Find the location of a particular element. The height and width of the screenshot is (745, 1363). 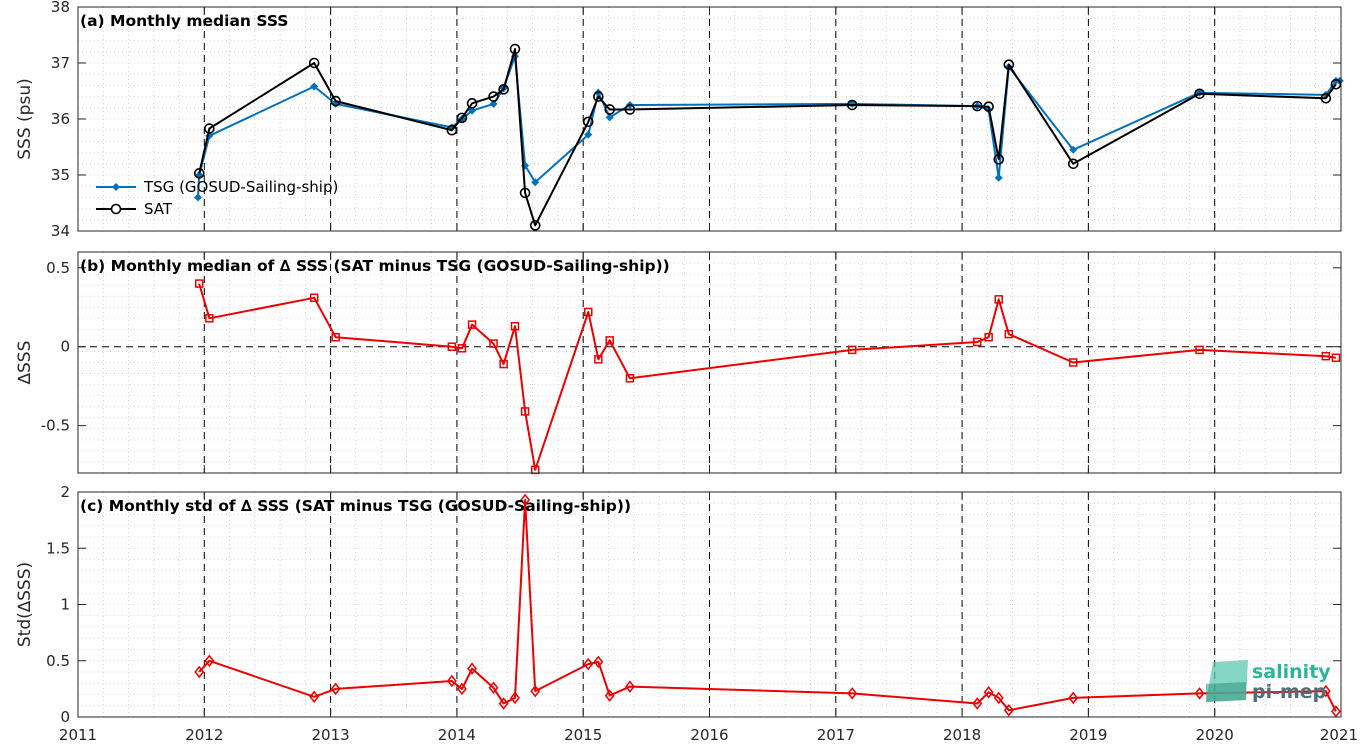

panel-a-title: (a) Monthly median SSS is located at coordinates (184, 21).